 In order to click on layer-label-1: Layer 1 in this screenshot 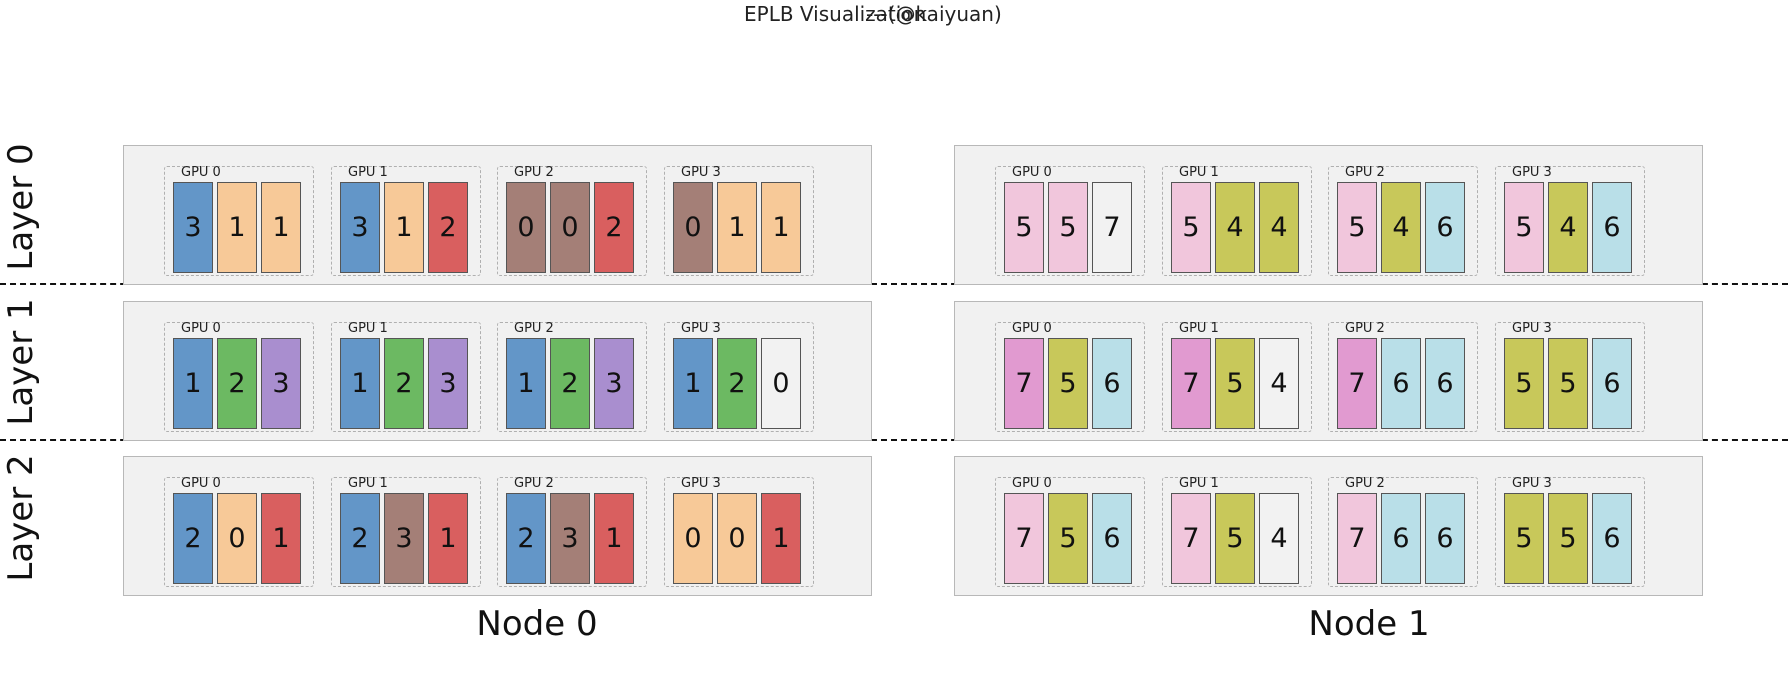, I will do `click(21, 362)`.